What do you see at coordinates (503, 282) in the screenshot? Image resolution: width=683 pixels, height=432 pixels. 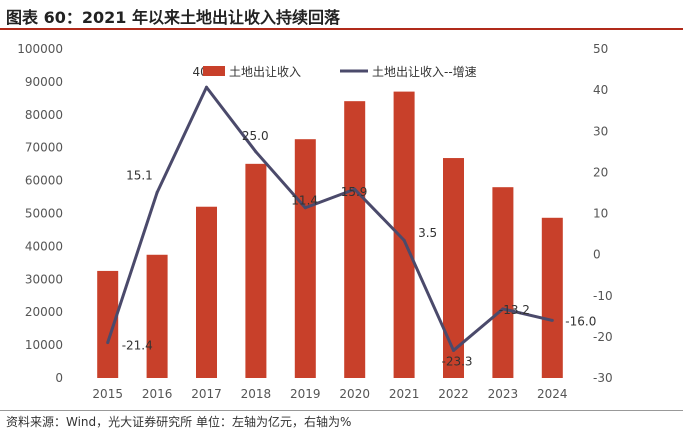 I see `bar-2023` at bounding box center [503, 282].